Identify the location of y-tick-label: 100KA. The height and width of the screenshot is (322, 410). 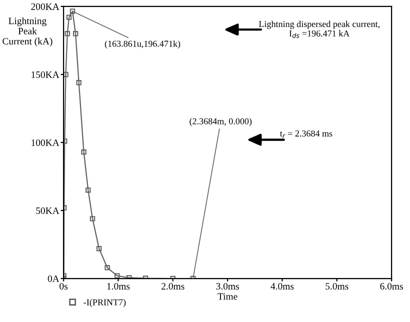
(46, 142).